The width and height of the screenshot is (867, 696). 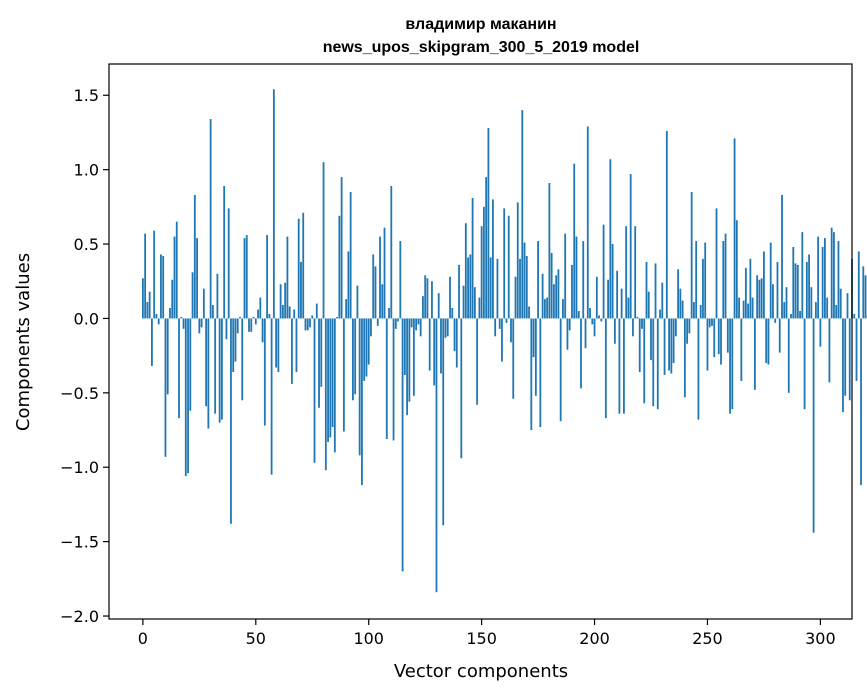 What do you see at coordinates (594, 638) in the screenshot?
I see `x-tick-label: 200` at bounding box center [594, 638].